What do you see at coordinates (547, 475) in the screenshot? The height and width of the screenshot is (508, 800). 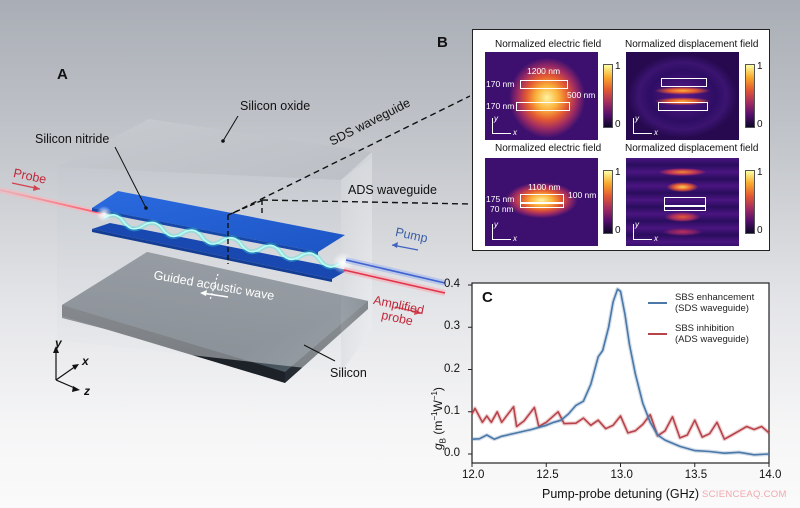 I see `x-tick: 12.5` at bounding box center [547, 475].